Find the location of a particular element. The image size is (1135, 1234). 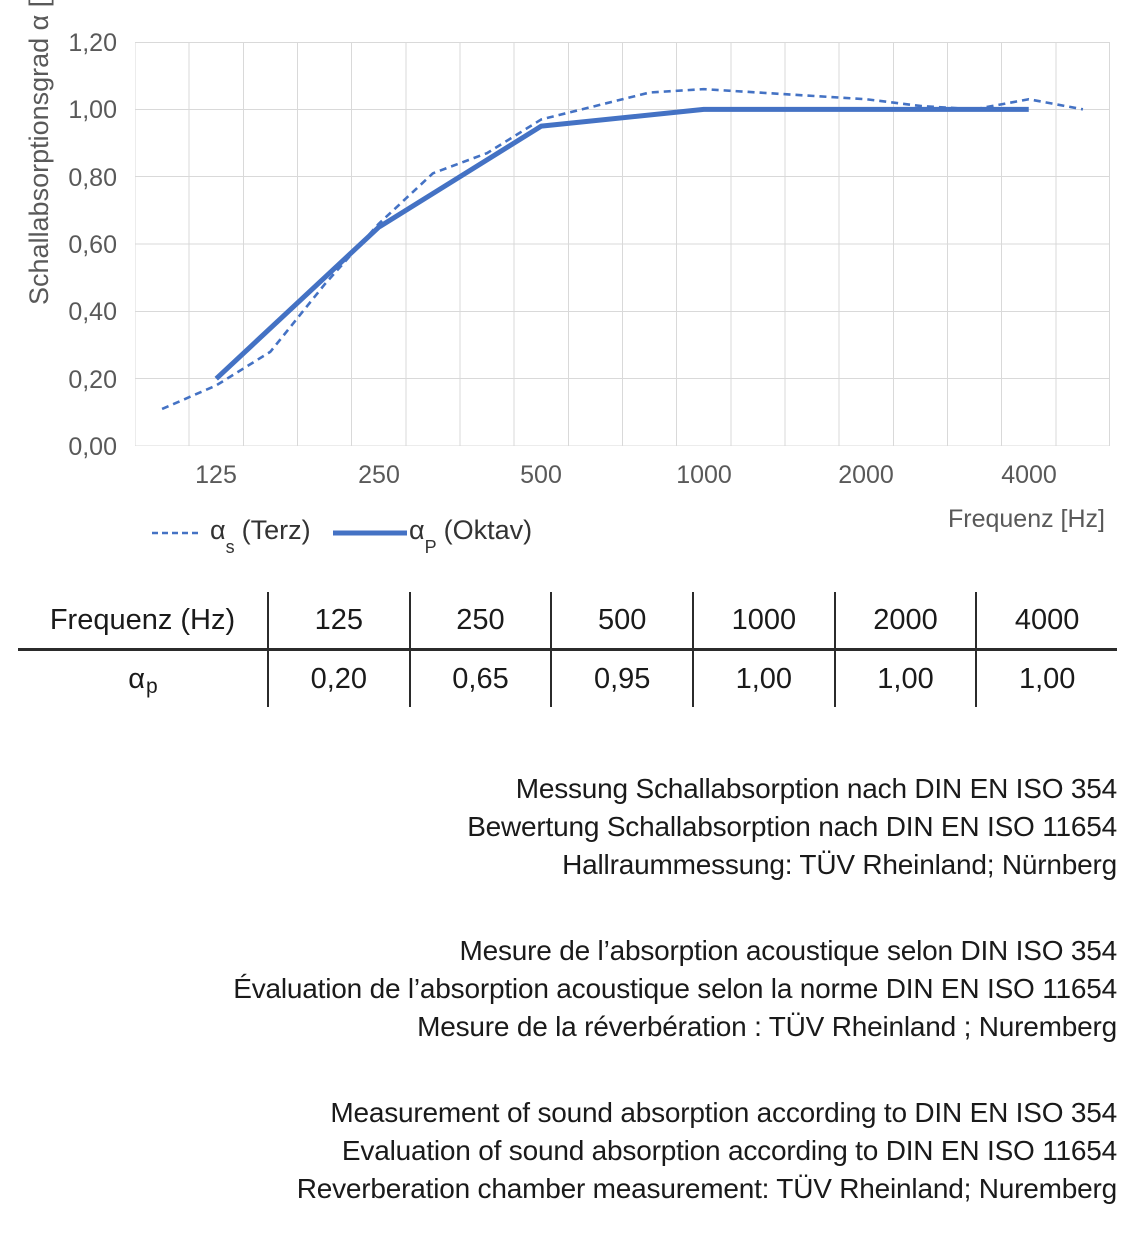

note-line: Hallraummessung: TÜV Rheinland; Nürnberg is located at coordinates (839, 864).